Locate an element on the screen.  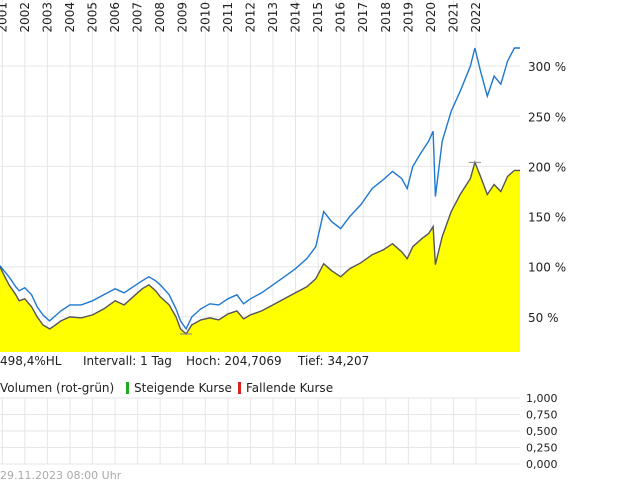
x-tick-label: 2011 is located at coordinates (228, 17).